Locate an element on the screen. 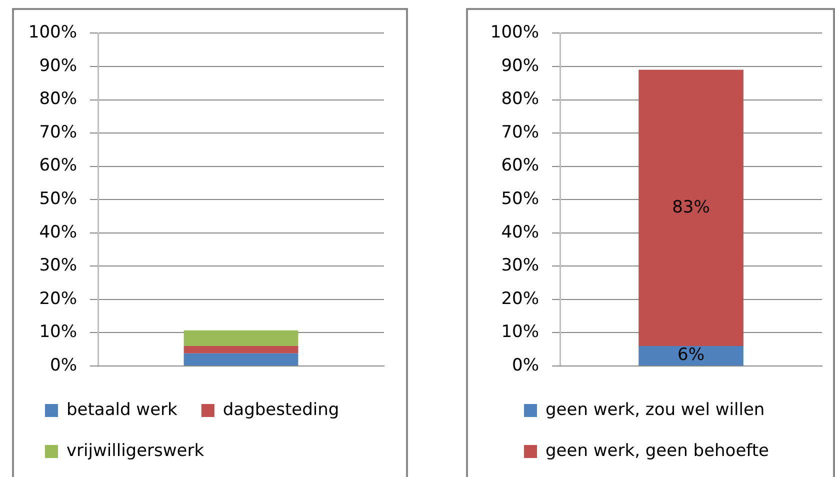 The image size is (835, 477). legend-label: geen werk, geen behoefte is located at coordinates (657, 450).